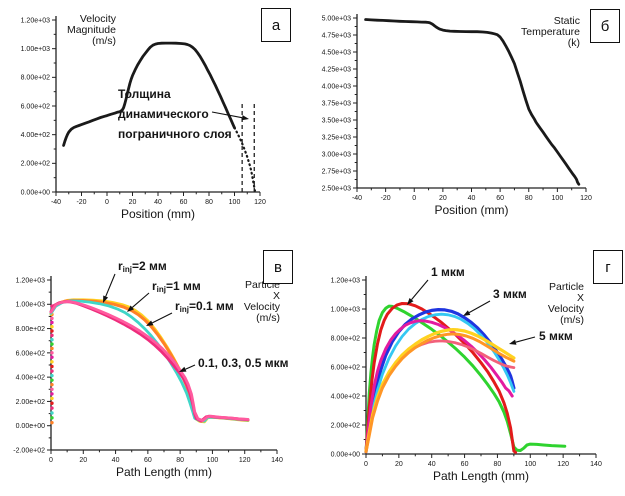  I want to click on axis-title-line: (m/s), so click(104, 41).